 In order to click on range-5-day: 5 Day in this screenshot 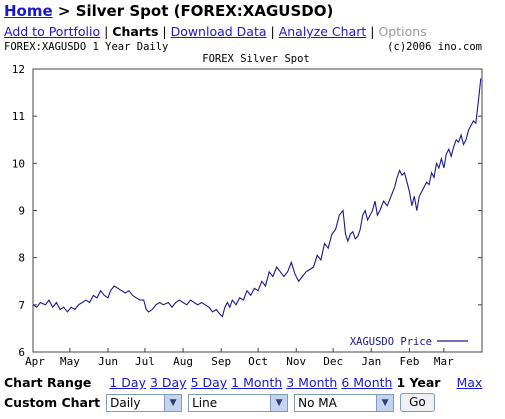, I will do `click(209, 382)`.